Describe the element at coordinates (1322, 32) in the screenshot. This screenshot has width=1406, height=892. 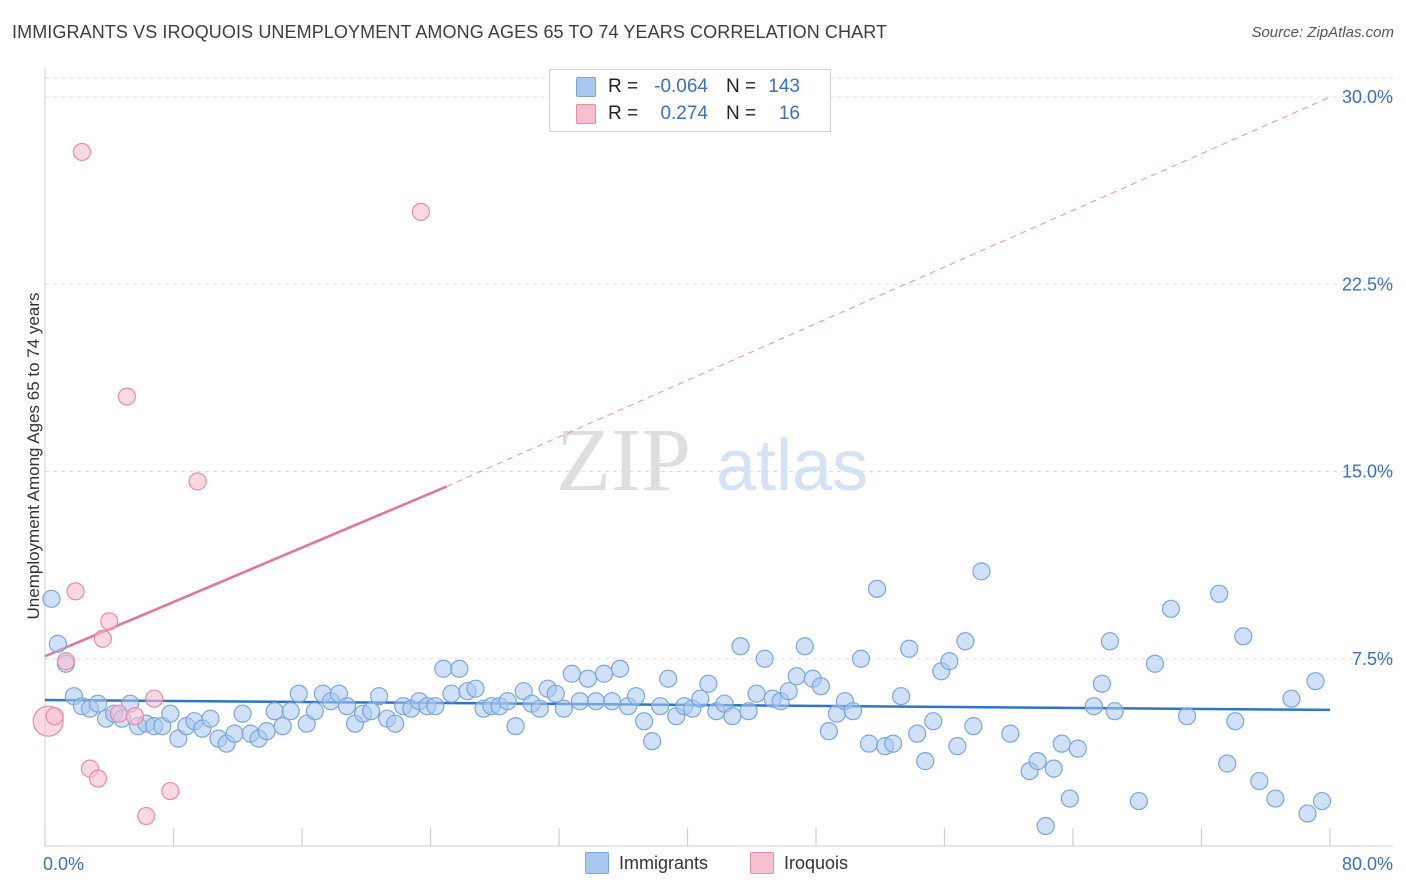
I see `source-attribution: Source: ZipAtlas.com` at that location.